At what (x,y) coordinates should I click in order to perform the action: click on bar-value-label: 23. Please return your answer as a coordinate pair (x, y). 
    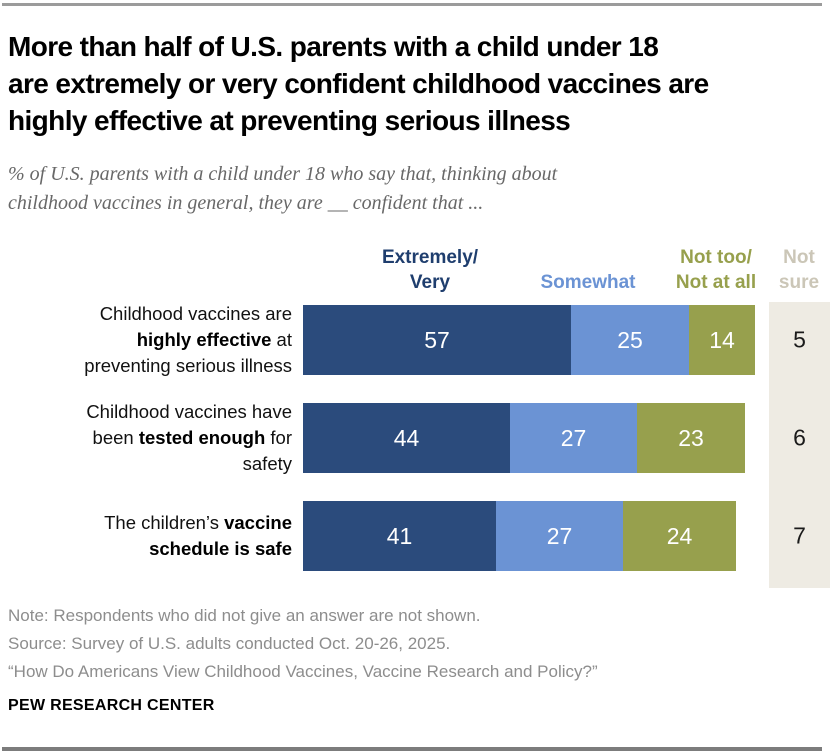
    Looking at the image, I should click on (691, 437).